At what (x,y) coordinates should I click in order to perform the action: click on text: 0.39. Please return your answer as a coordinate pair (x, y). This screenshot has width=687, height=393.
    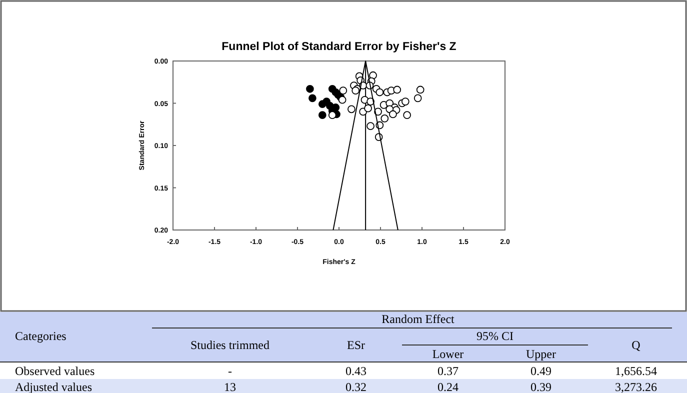
    Looking at the image, I should click on (541, 386).